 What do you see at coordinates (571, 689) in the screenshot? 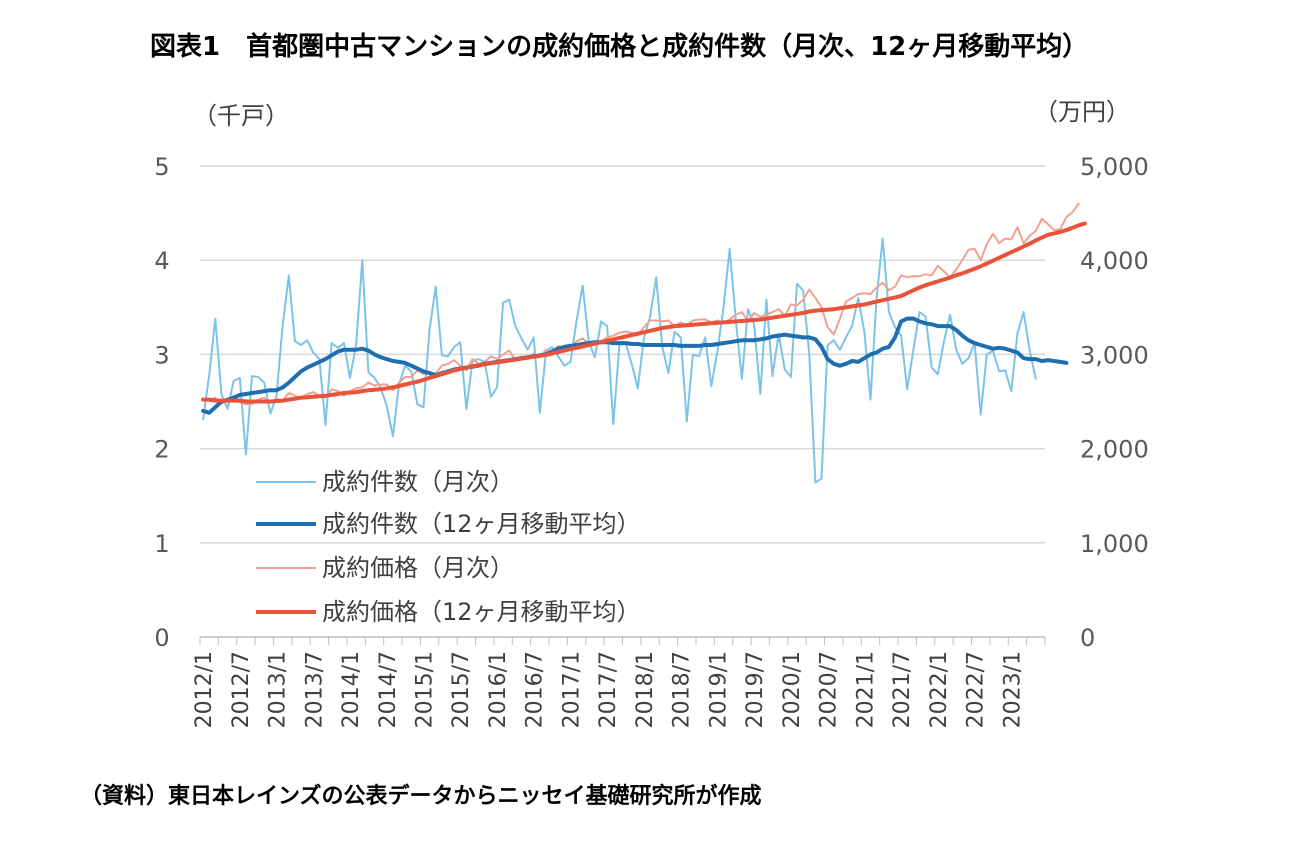
I see `x-tick-label: 2017/1` at bounding box center [571, 689].